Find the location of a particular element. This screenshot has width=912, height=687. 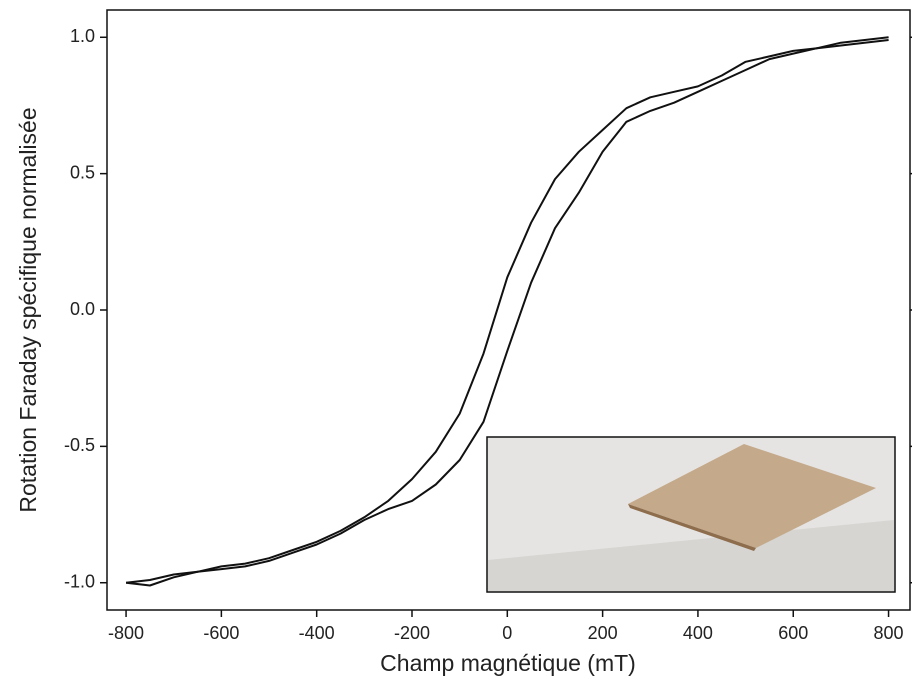

y-tick-label: 0.0 is located at coordinates (82, 309).